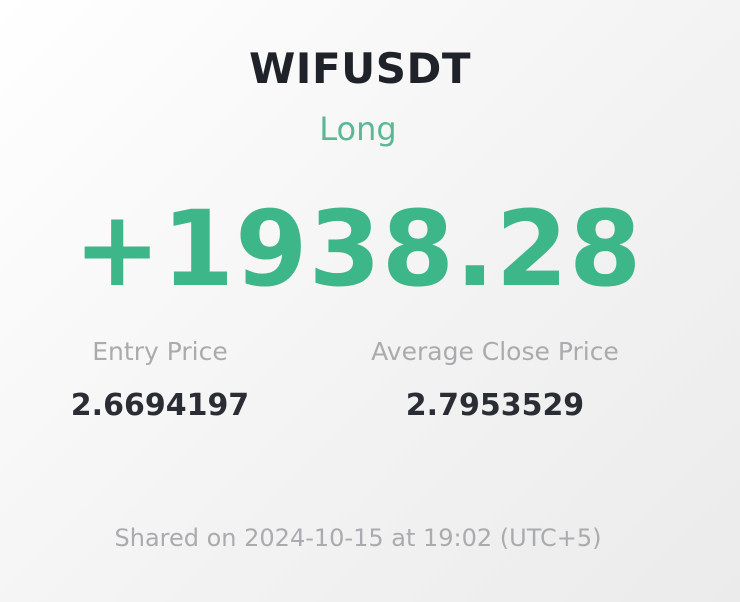  What do you see at coordinates (160, 405) in the screenshot?
I see `entry-price-value: 2.6694197` at bounding box center [160, 405].